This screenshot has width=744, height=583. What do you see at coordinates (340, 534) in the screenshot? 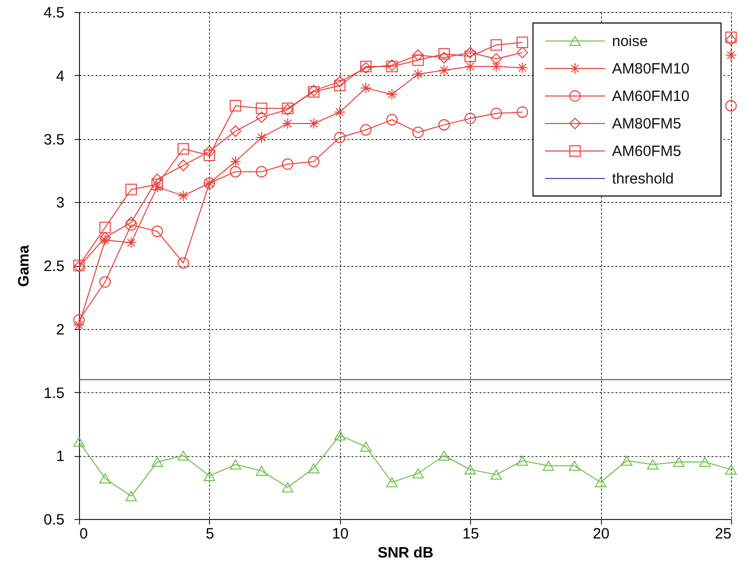
I see `x-tick-label: 10` at bounding box center [340, 534].